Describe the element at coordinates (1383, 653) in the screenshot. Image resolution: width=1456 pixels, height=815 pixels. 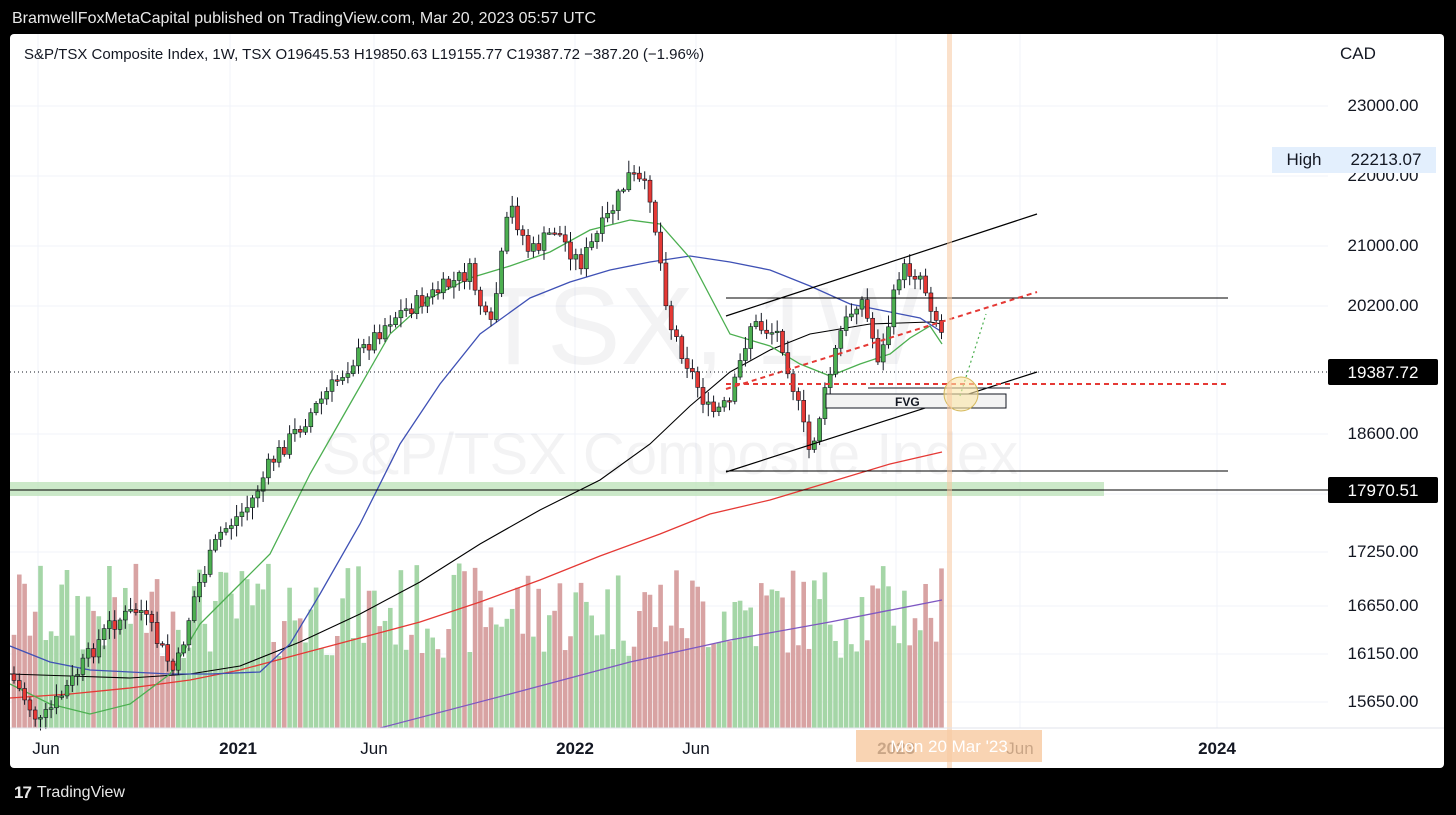
I see `price-tick-label: 16150.00` at that location.